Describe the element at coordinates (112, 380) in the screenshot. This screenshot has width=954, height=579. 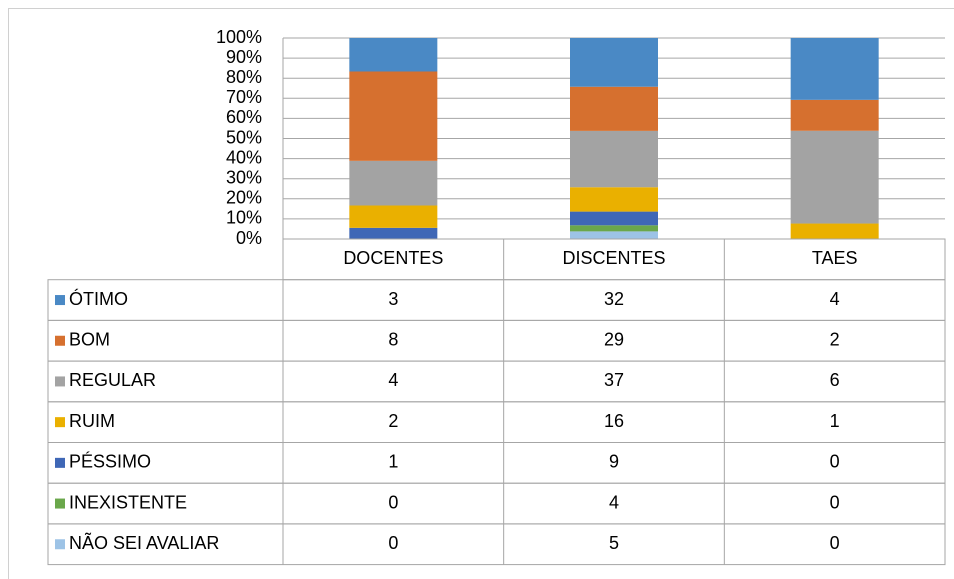
I see `legend-label: REGULAR` at that location.